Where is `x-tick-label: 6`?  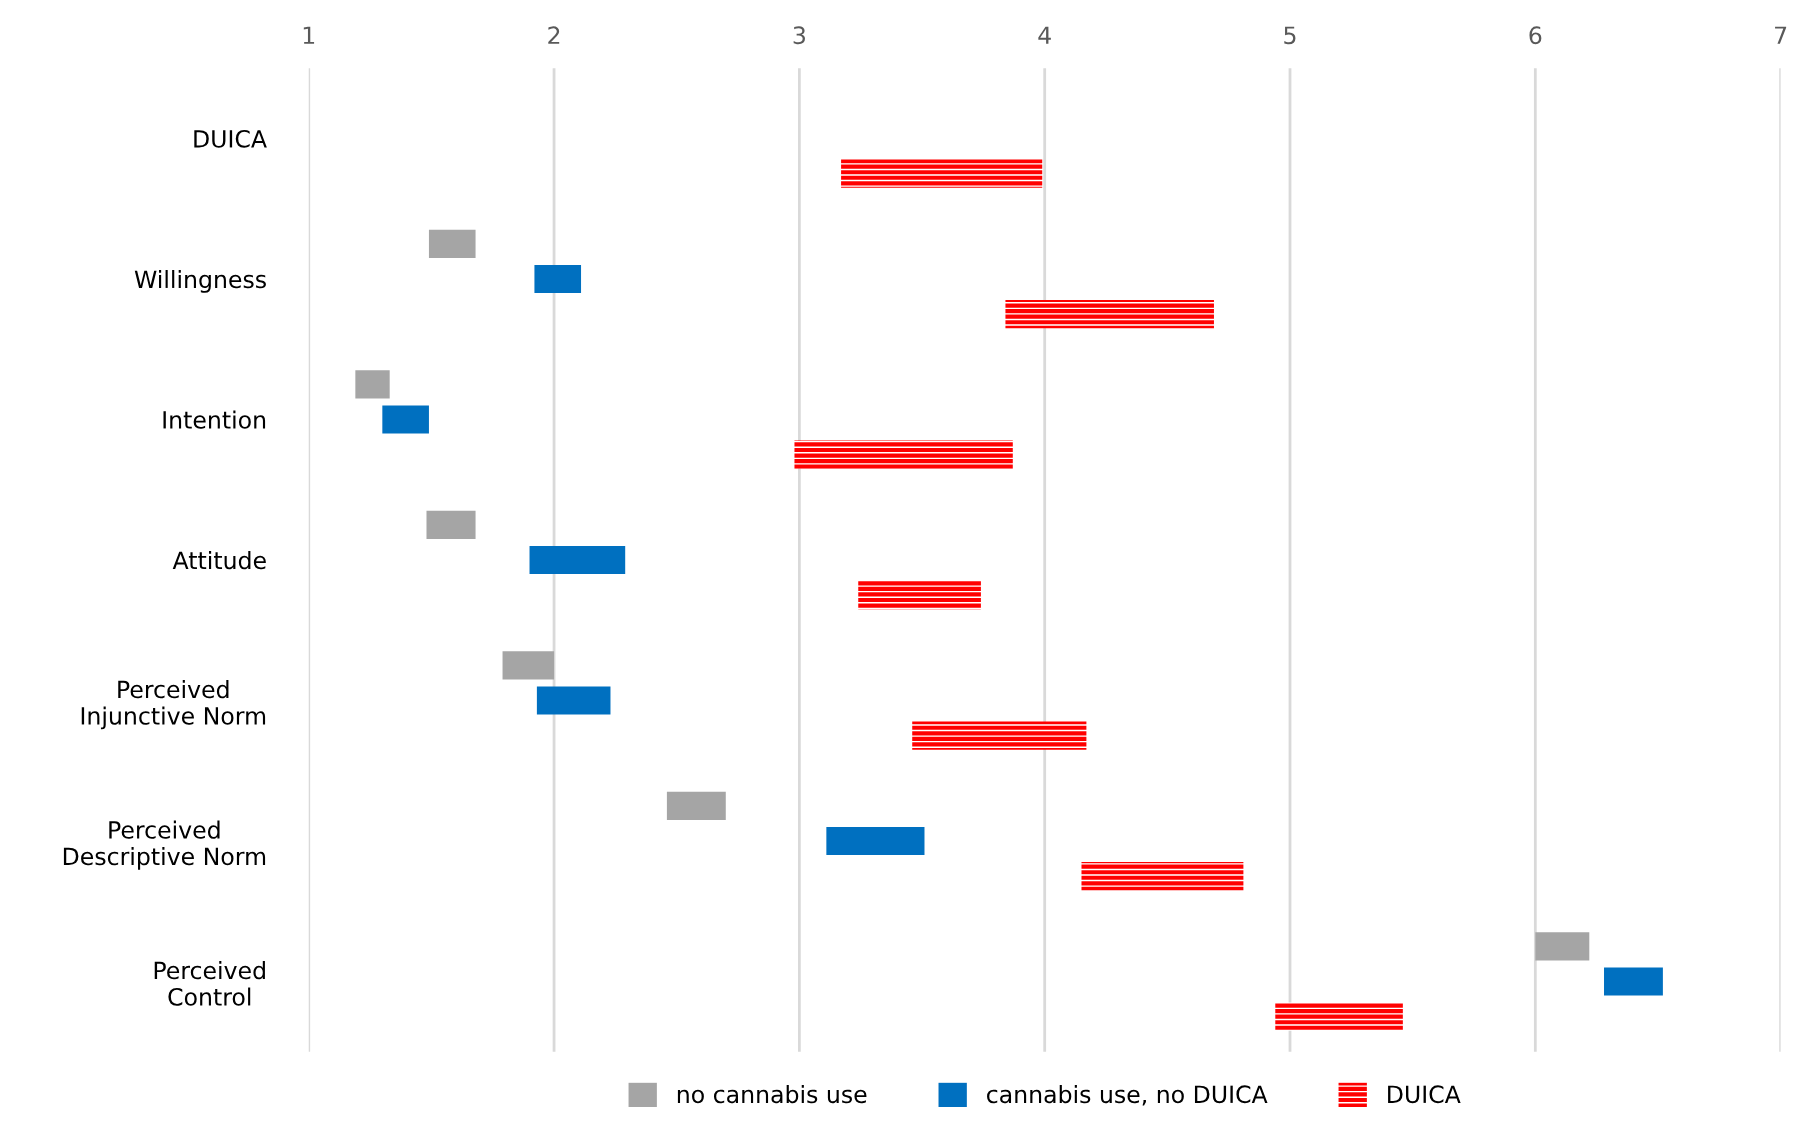
x-tick-label: 6 is located at coordinates (1535, 35).